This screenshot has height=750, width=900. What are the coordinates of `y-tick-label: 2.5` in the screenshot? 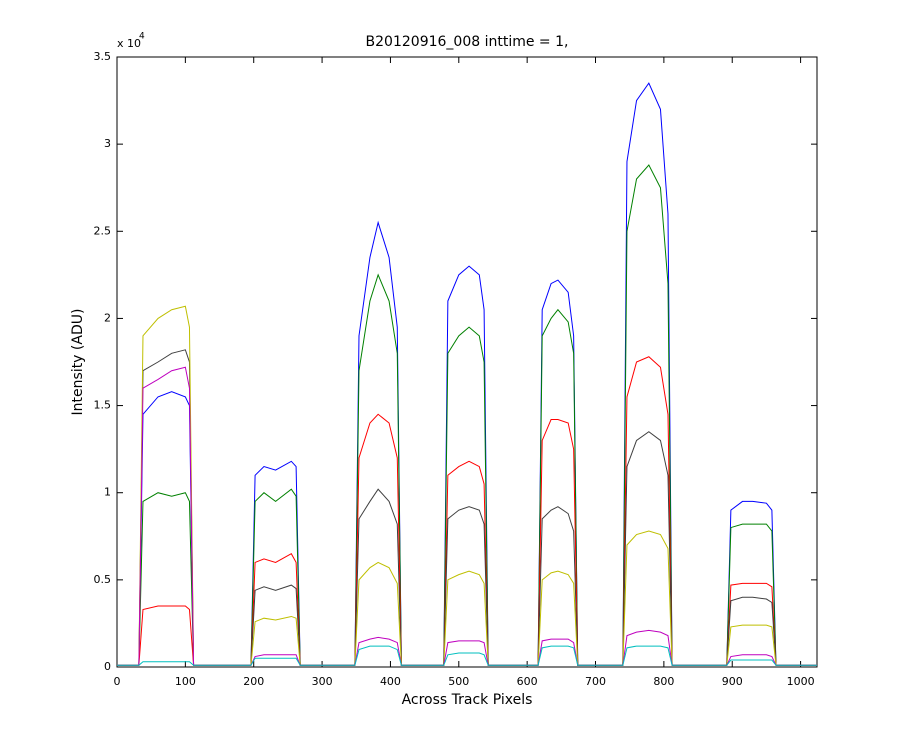 It's located at (103, 230).